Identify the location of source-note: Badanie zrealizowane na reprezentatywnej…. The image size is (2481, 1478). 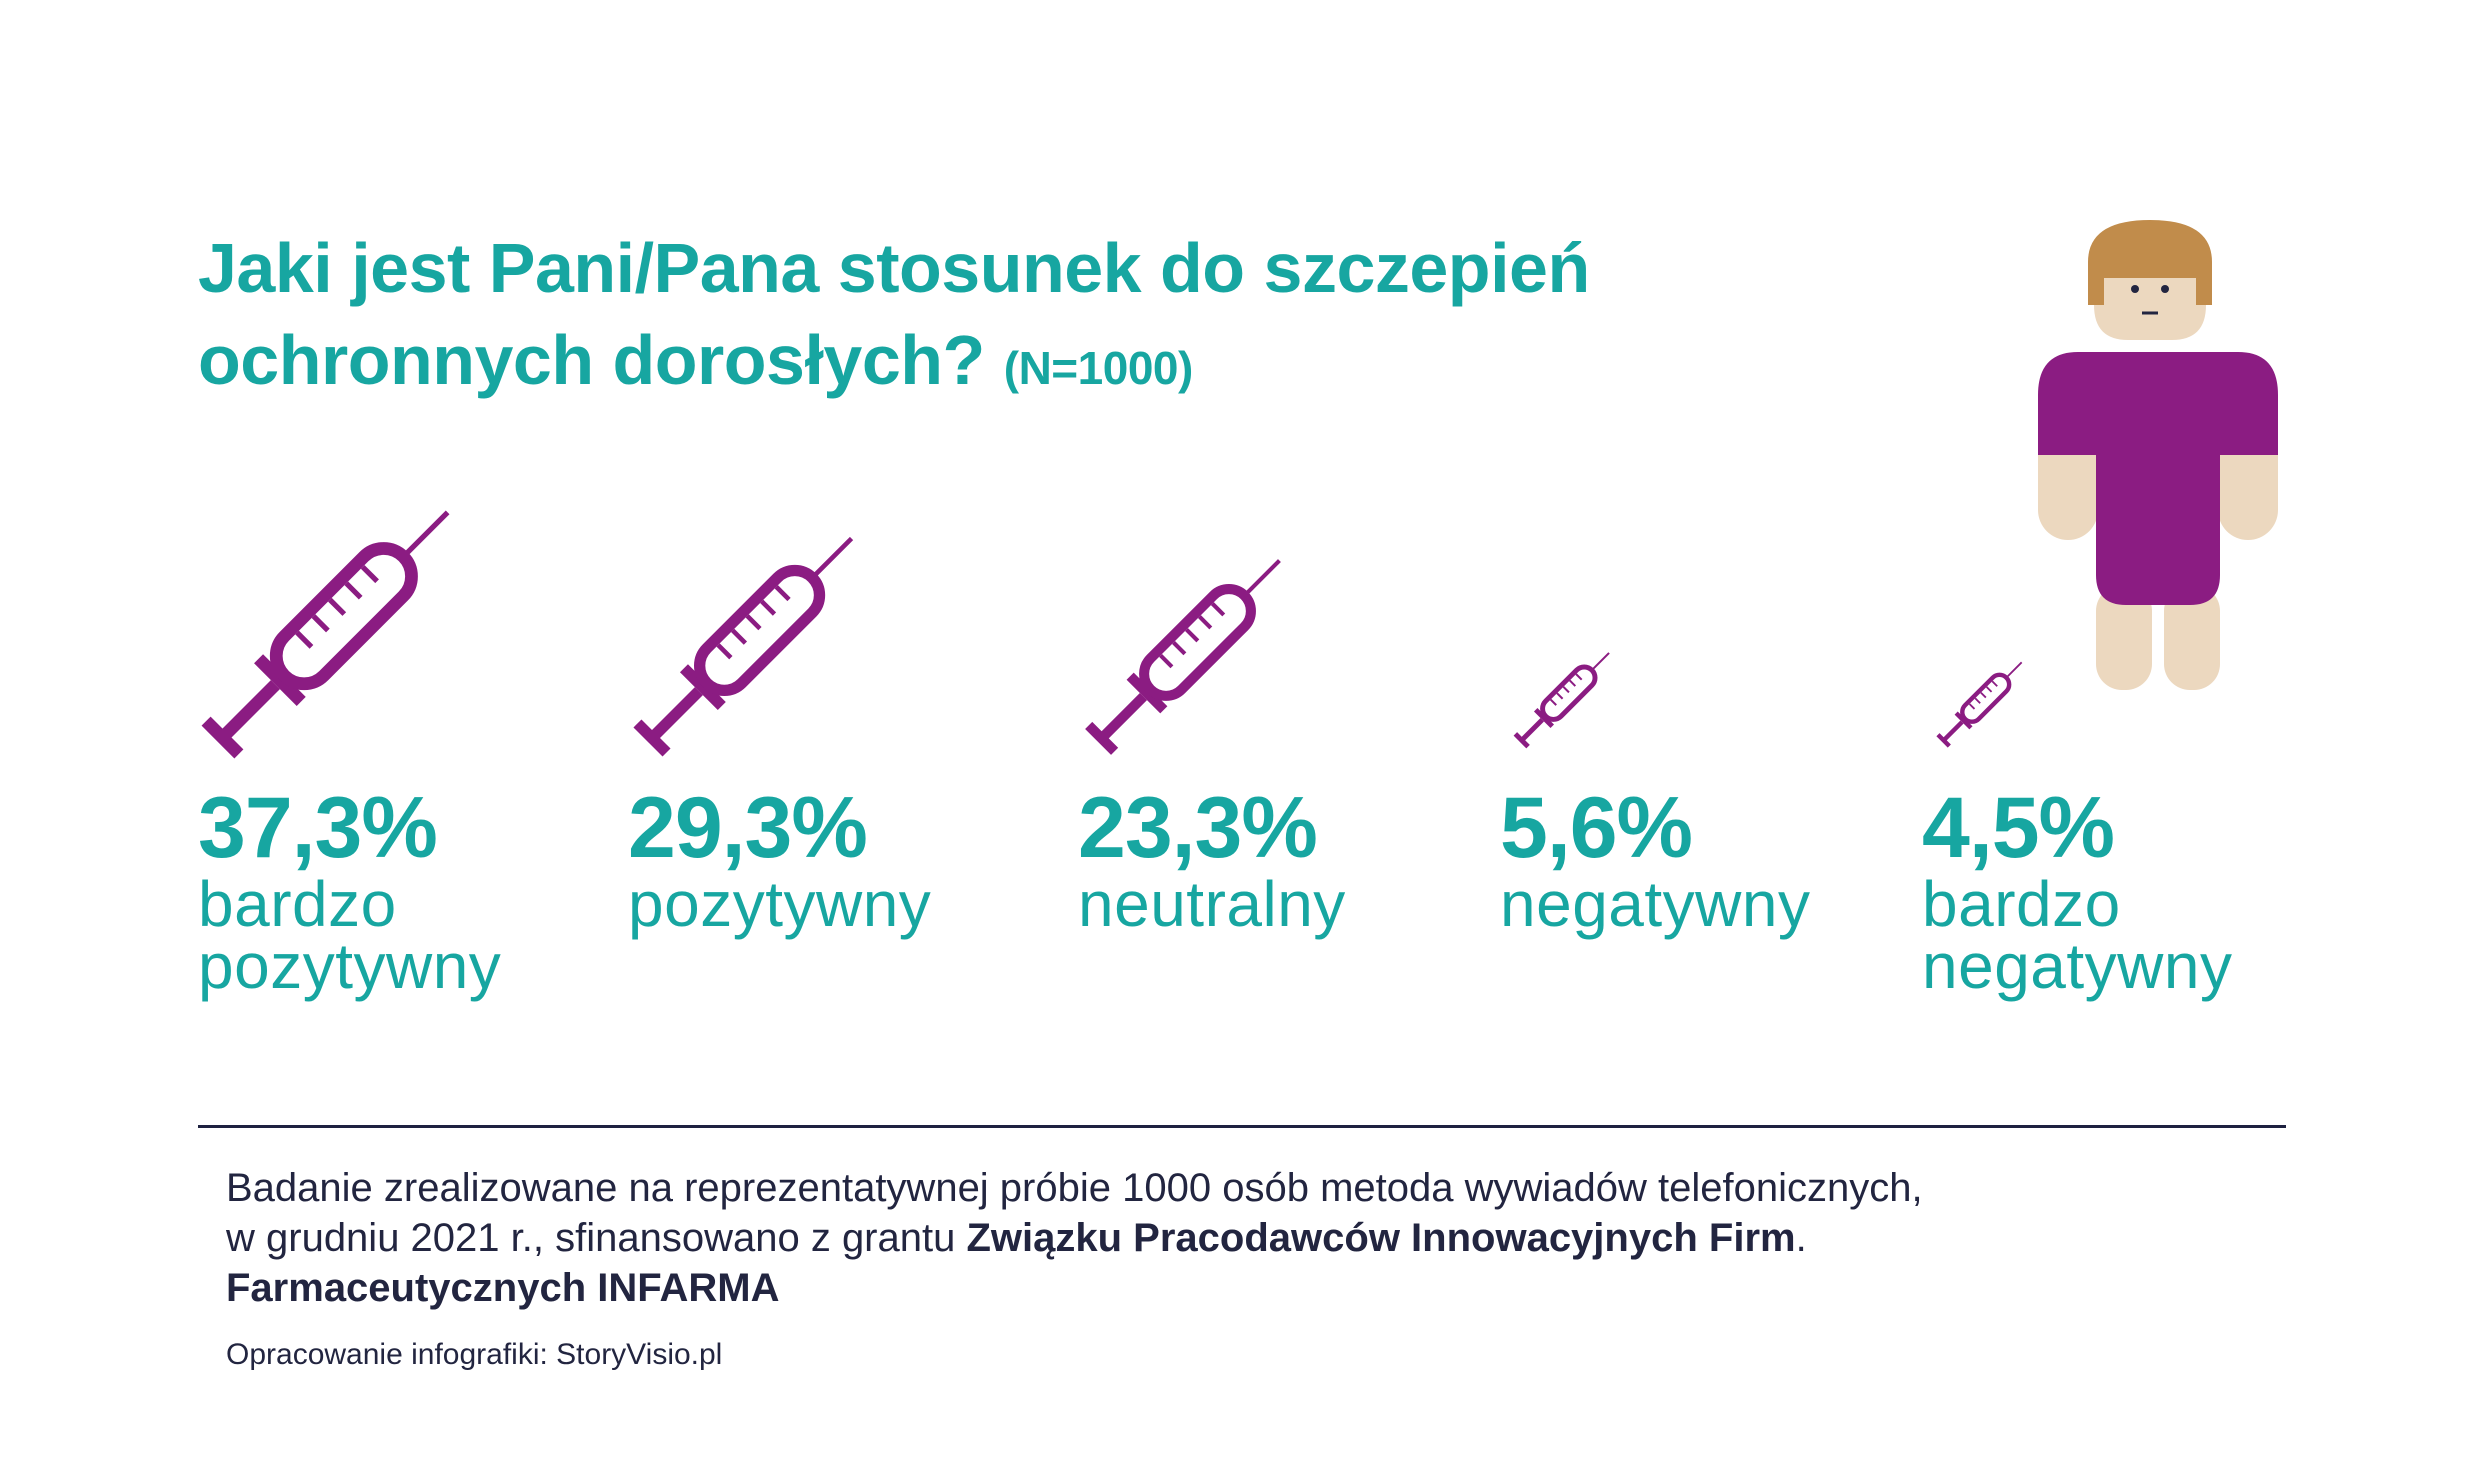
(1326, 1238).